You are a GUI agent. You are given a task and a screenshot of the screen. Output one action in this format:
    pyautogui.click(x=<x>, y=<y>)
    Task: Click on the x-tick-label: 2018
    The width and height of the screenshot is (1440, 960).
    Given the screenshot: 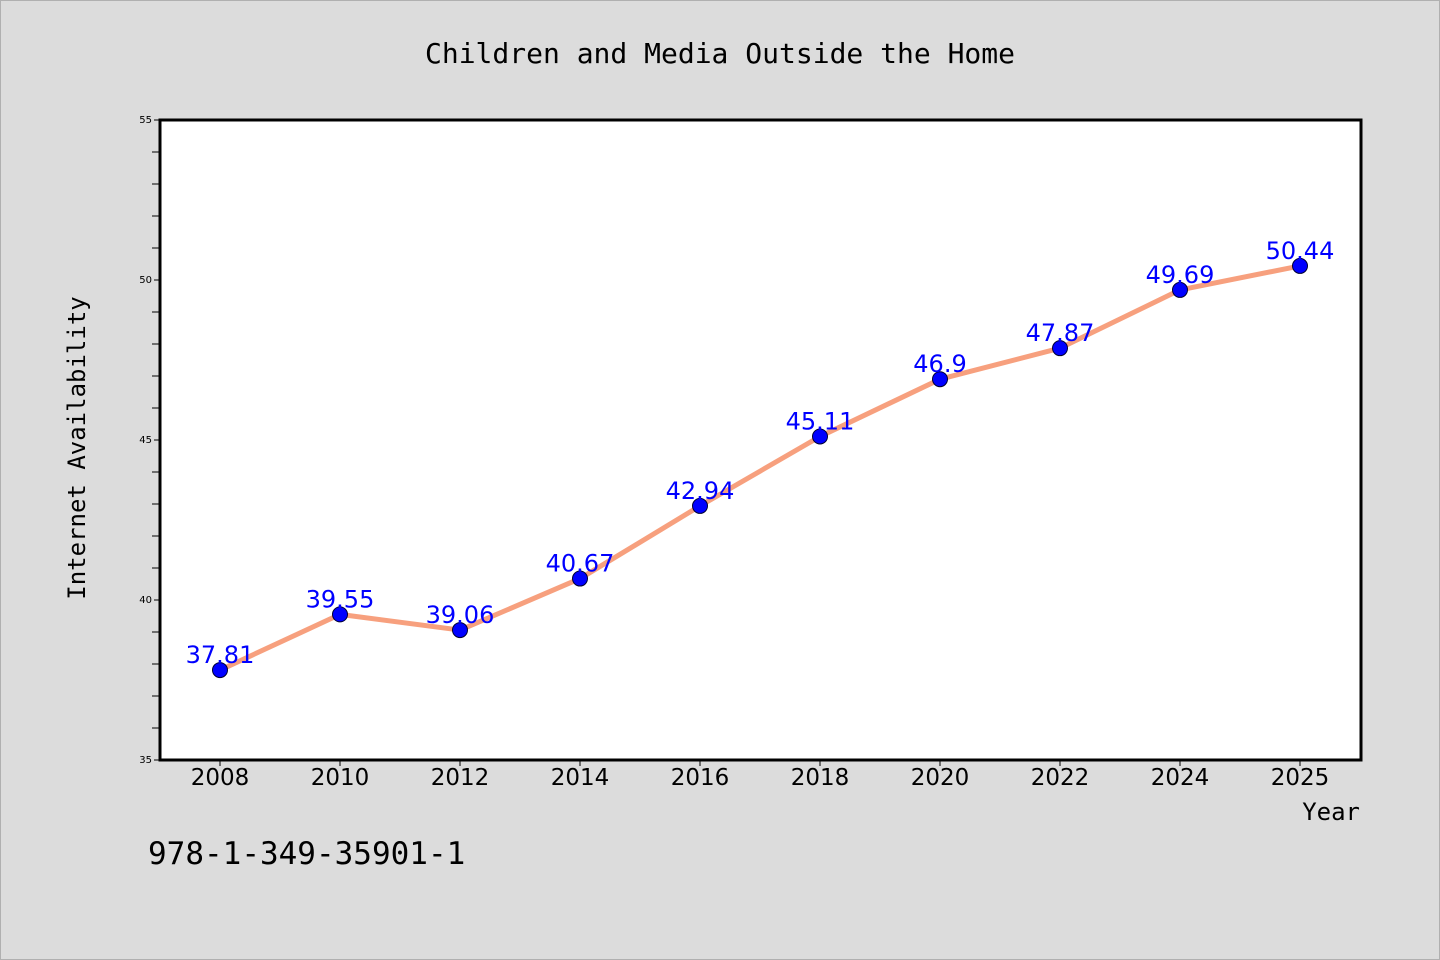 What is the action you would take?
    pyautogui.click(x=820, y=778)
    